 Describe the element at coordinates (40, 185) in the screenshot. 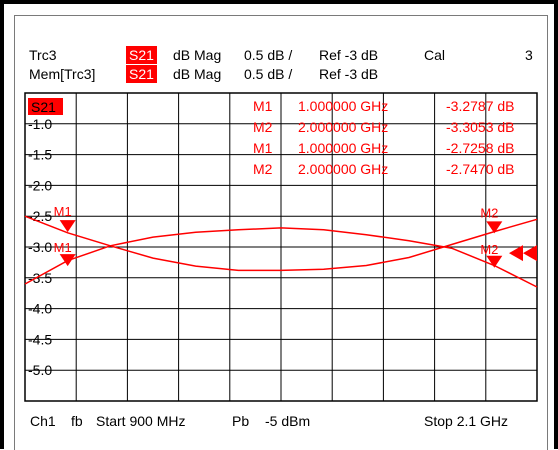

I see `y-tick-label: -2.0` at that location.